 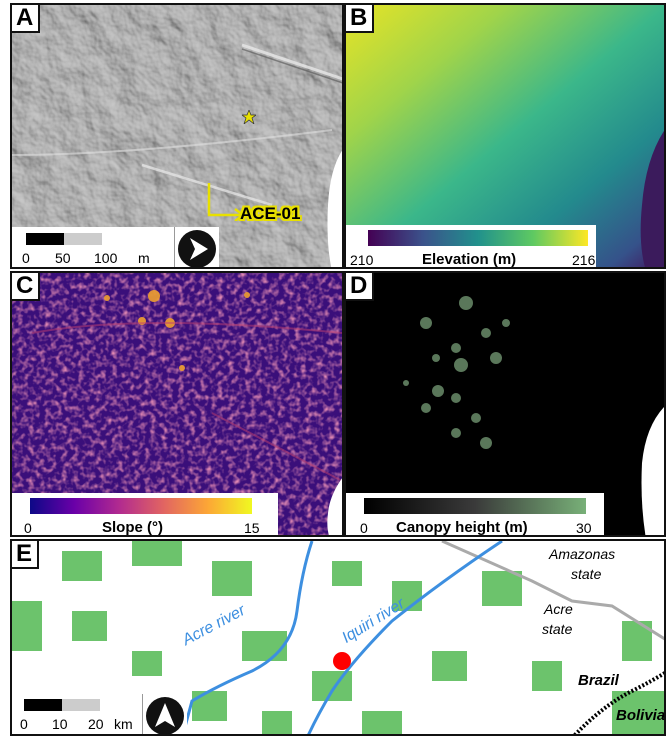 I want to click on elevation-title: Elevation (m), so click(x=469, y=259).